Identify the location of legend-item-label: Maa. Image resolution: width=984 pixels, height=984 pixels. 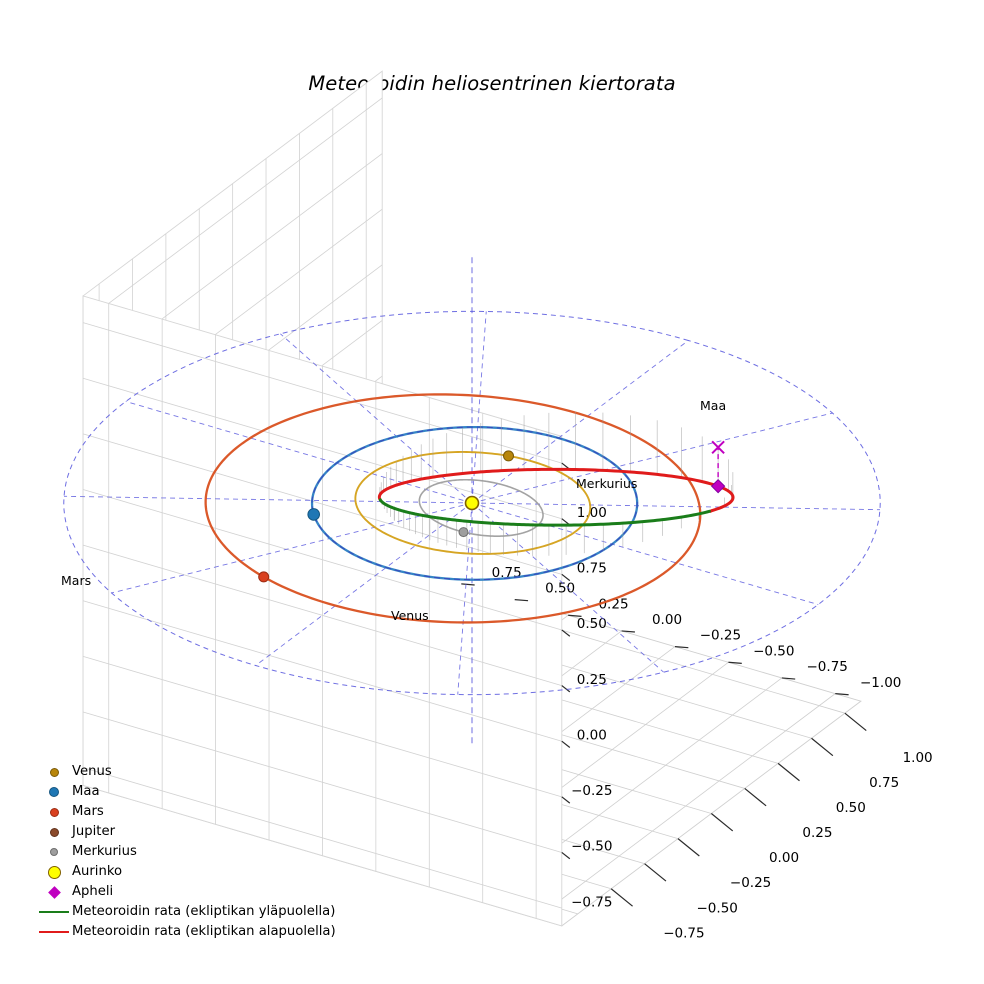
(86, 791).